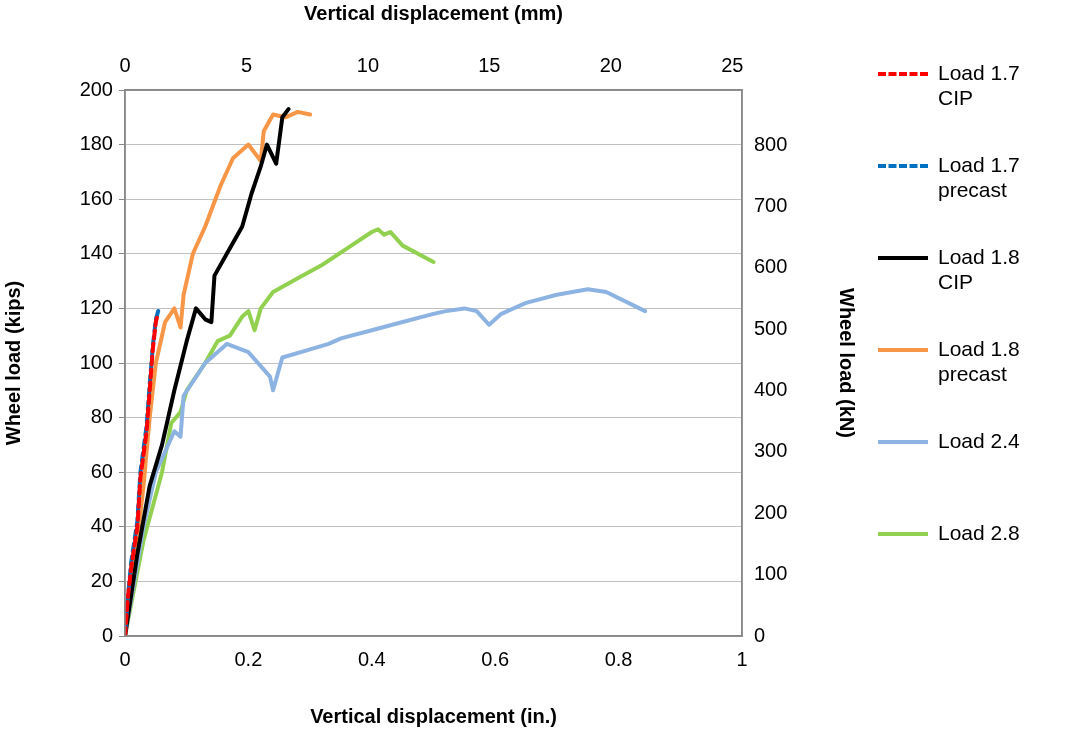 The height and width of the screenshot is (731, 1065). Describe the element at coordinates (847, 363) in the screenshot. I see `y2-axis-title: Wheel load (kN)` at that location.